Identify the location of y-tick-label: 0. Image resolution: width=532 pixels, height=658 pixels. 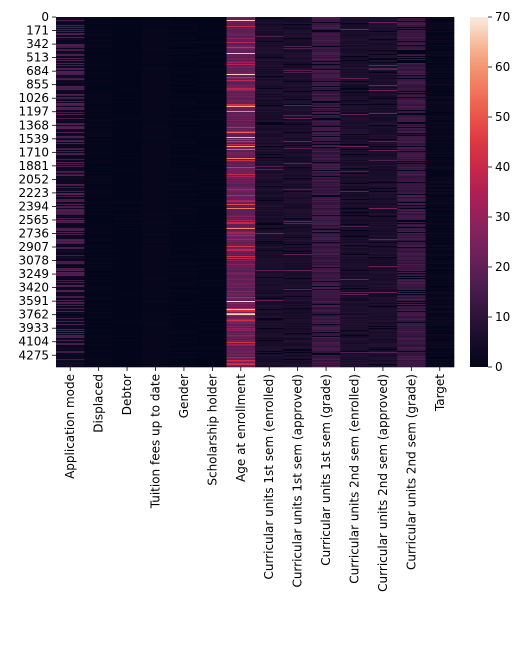
(45, 17).